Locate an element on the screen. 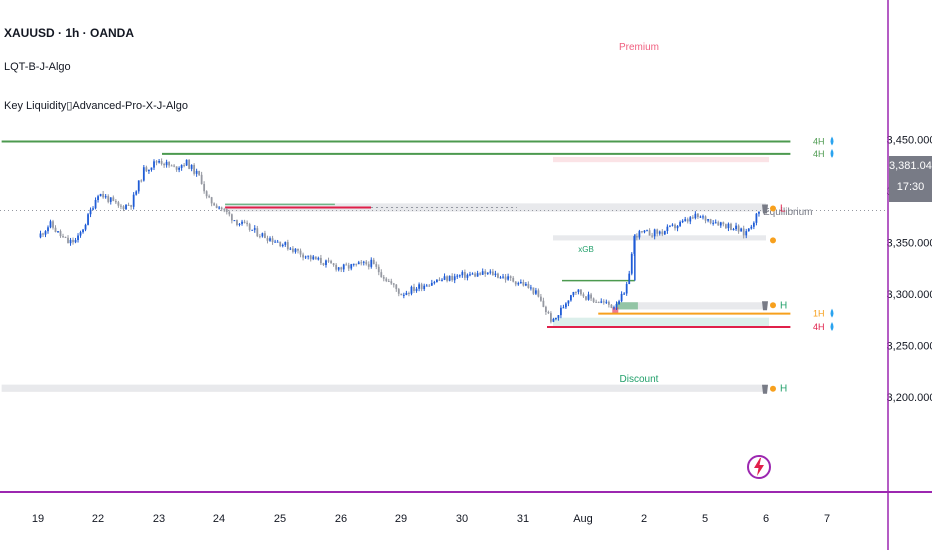 The width and height of the screenshot is (932, 550). indicator-legend-key-liquidity: Key Liquidity▯Advanced-Pro-X-J-Algo is located at coordinates (96, 106).